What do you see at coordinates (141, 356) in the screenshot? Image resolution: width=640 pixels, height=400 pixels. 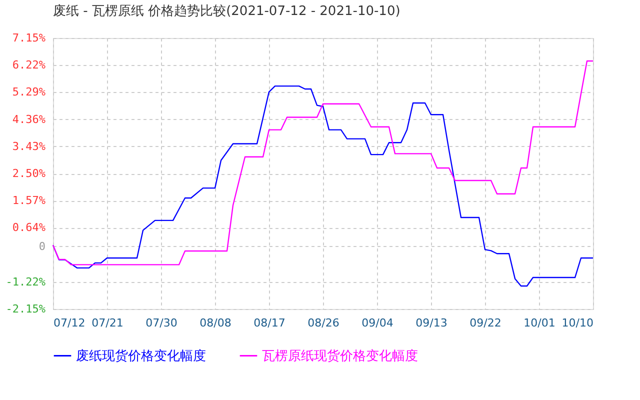 I see `legend-label: 废纸现货价格变化幅度` at bounding box center [141, 356].